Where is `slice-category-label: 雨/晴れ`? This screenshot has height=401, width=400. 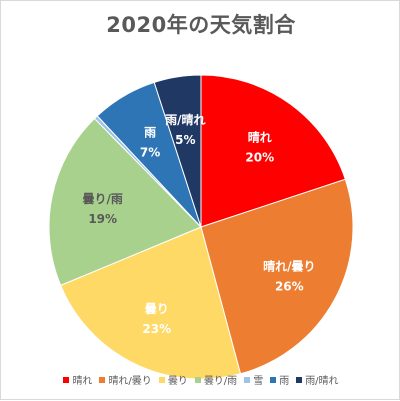
slice-category-label: 雨/晴れ is located at coordinates (185, 119).